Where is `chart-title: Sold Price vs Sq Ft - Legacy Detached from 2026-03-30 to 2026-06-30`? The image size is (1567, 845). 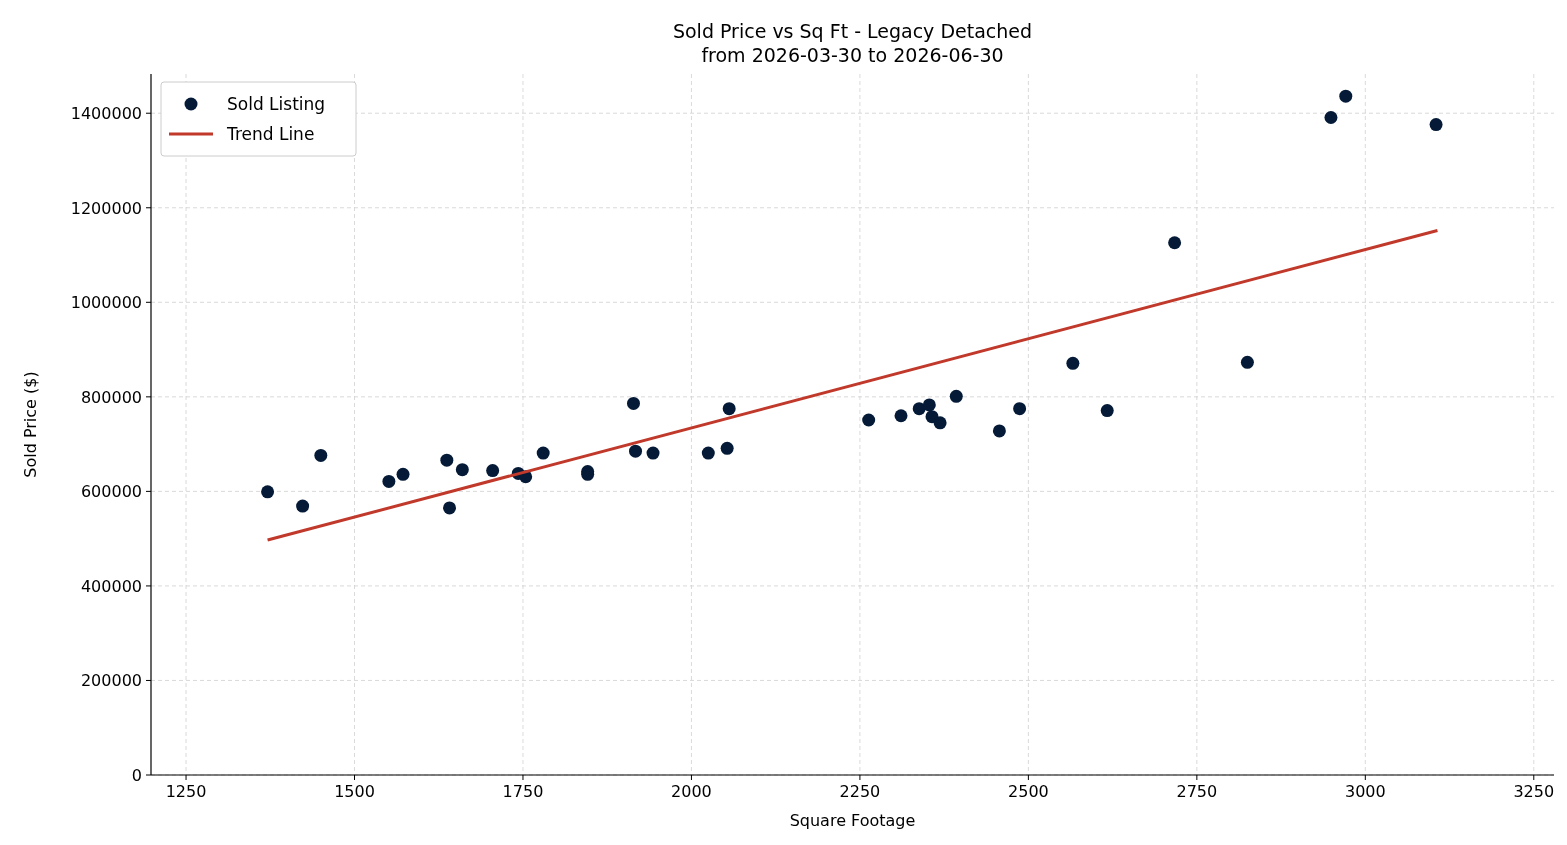
chart-title: Sold Price vs Sq Ft - Legacy Detached from 2026-03-30 to 2026-06-30 is located at coordinates (852, 43).